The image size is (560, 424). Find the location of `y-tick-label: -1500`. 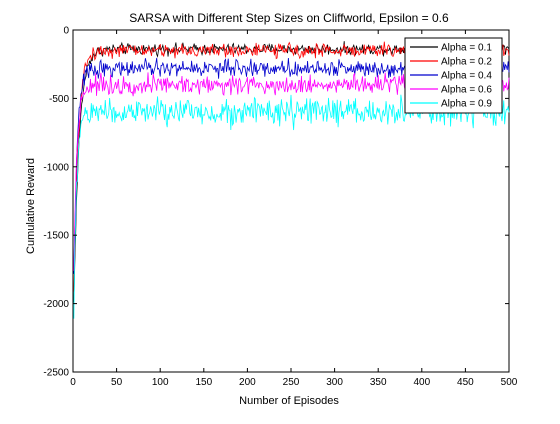

y-tick-label: -1500 is located at coordinates (56, 236).